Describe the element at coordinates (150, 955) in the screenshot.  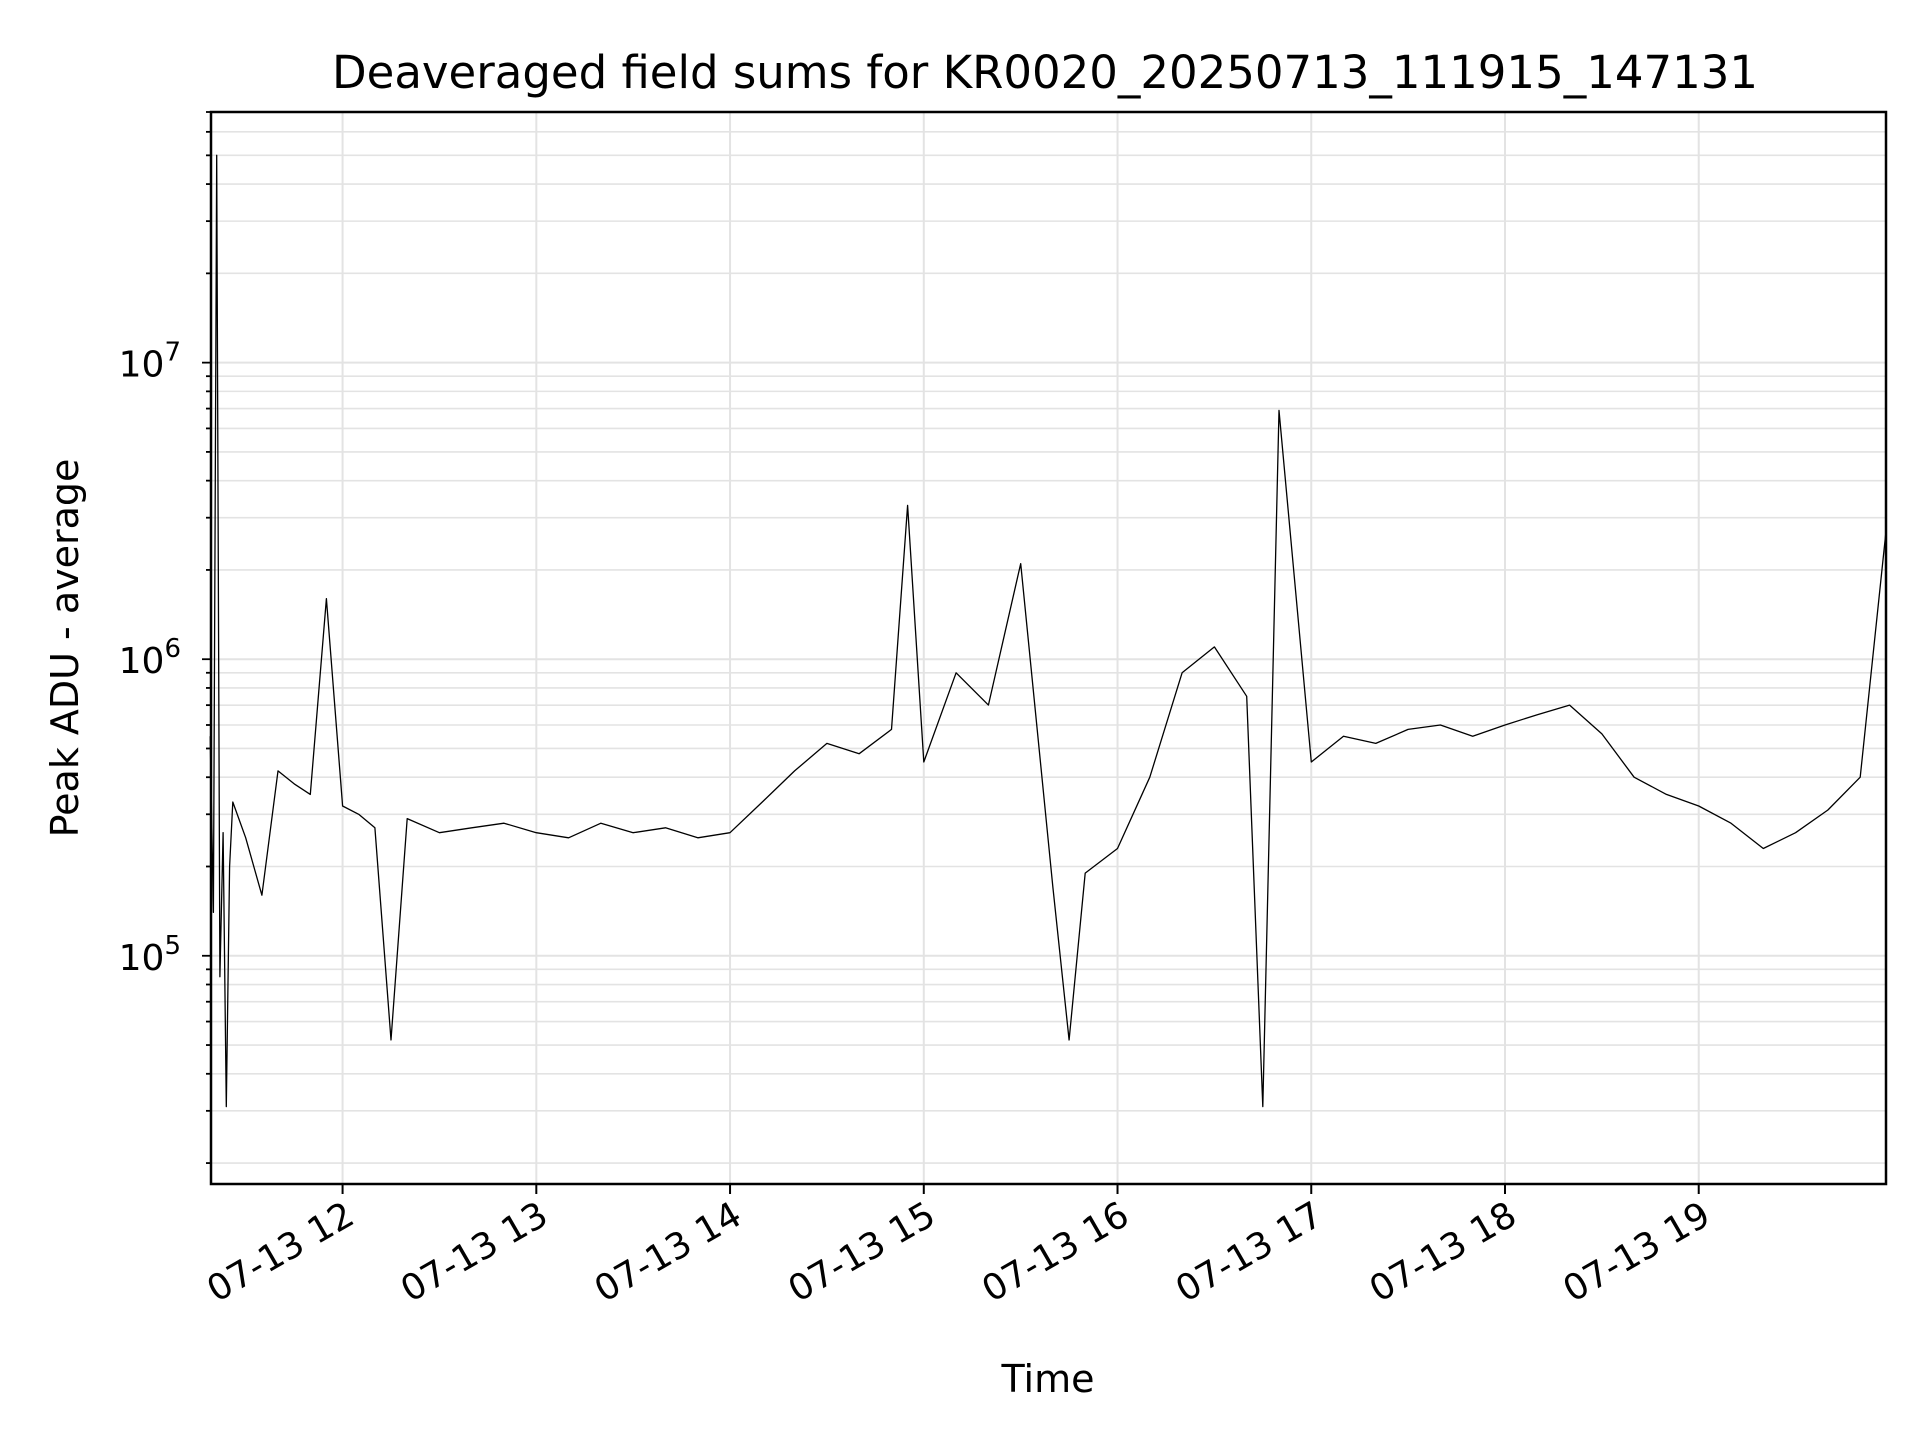
I see `y-tick-label: 10⁵` at that location.